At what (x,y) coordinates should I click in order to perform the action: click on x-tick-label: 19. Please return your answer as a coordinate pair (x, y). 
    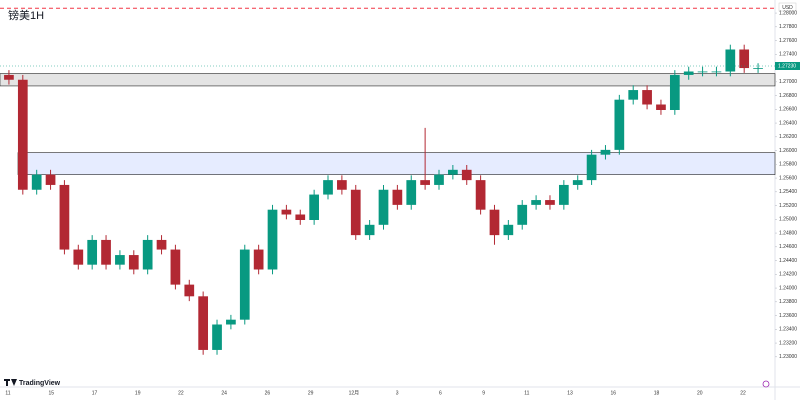
    Looking at the image, I should click on (138, 393).